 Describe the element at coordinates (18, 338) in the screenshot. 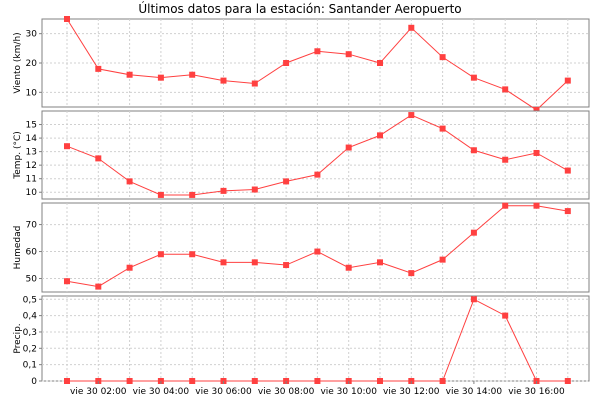

I see `y-axis-label: Precip.` at that location.